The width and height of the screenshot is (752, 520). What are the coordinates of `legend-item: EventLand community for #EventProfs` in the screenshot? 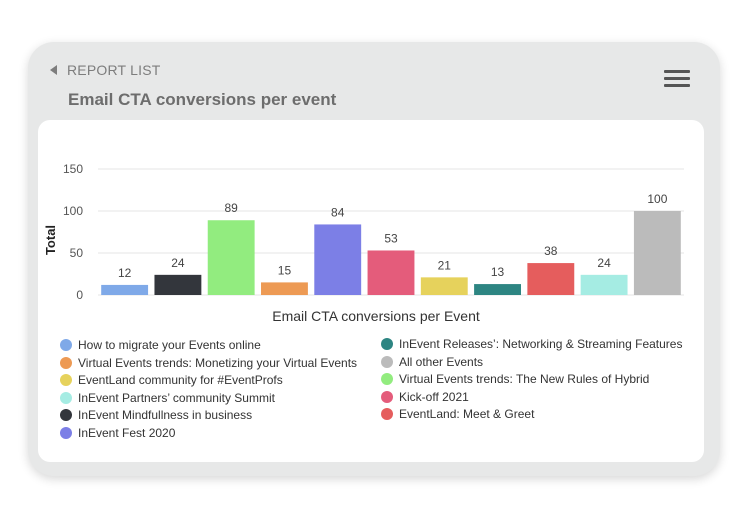 It's located at (171, 380).